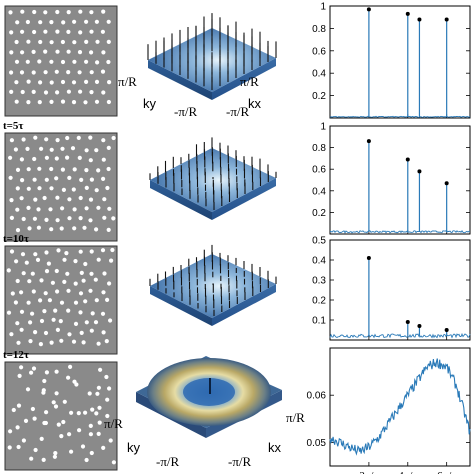 This screenshot has height=474, width=474. I want to click on y-tick-label: 0.06, so click(317, 396).